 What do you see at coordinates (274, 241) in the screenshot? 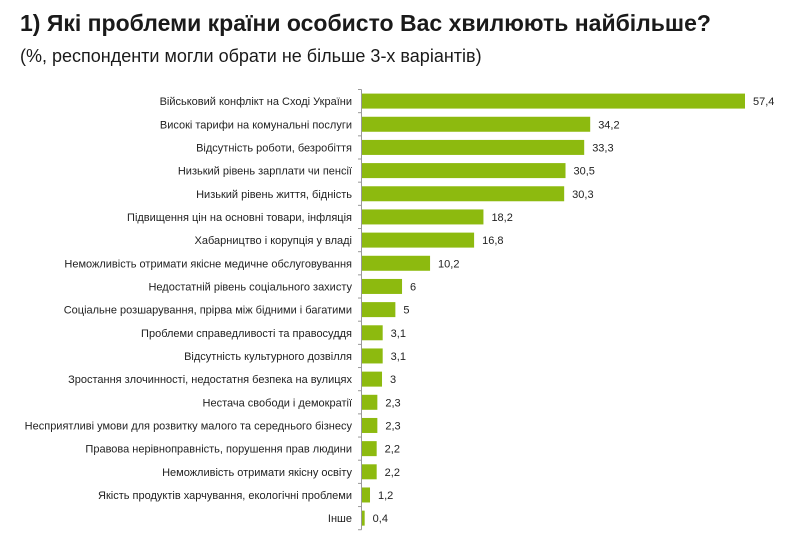
I see `category-label: Хабарництво і корупція у владі` at bounding box center [274, 241].